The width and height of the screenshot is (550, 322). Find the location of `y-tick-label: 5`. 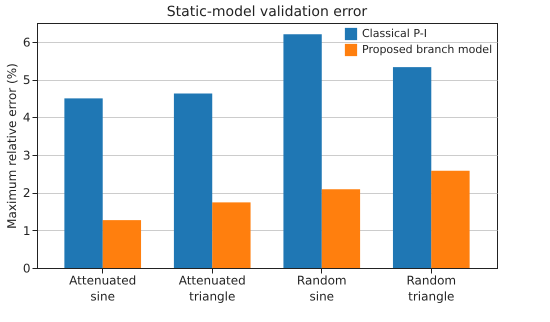

y-tick-label: 5 is located at coordinates (26, 80).